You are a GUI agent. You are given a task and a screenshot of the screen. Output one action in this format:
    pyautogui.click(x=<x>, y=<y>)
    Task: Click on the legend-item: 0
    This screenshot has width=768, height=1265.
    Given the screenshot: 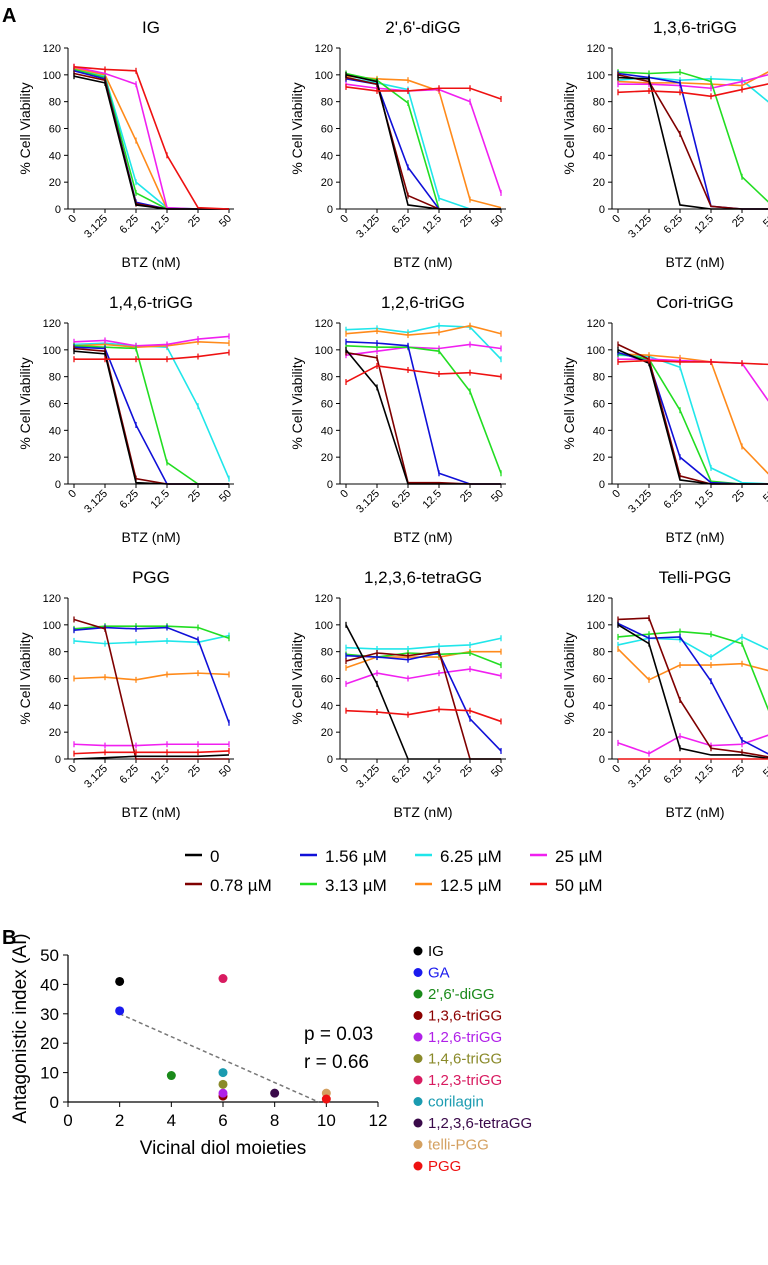 What is the action you would take?
    pyautogui.click(x=202, y=856)
    